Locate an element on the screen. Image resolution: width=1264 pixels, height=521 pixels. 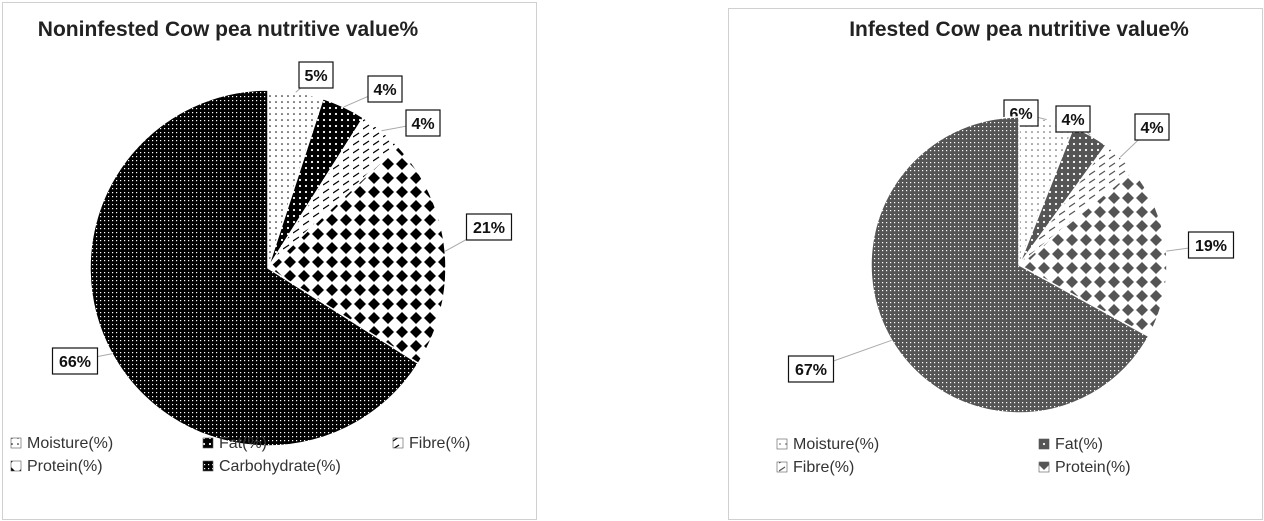
data-label: 19% is located at coordinates (1211, 246).